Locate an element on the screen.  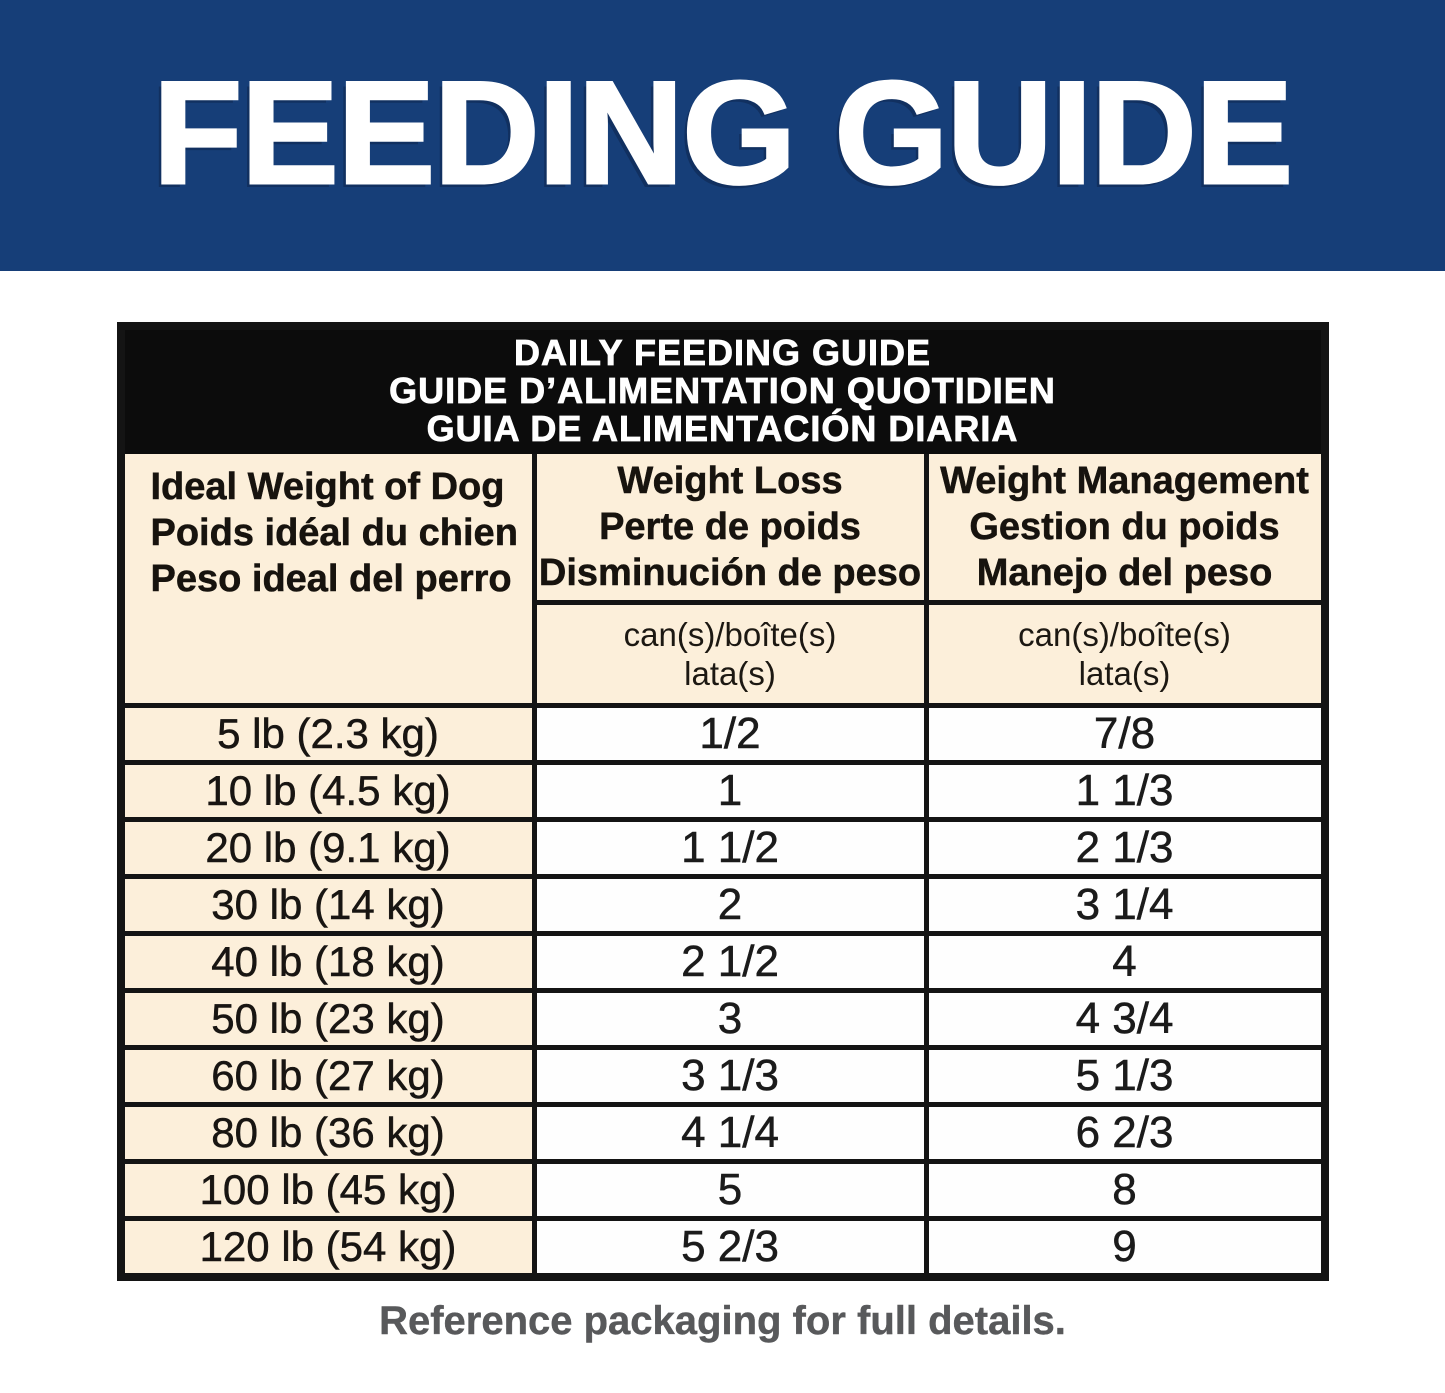
weight-management-cell: 6 2/3 is located at coordinates (1124, 1130).